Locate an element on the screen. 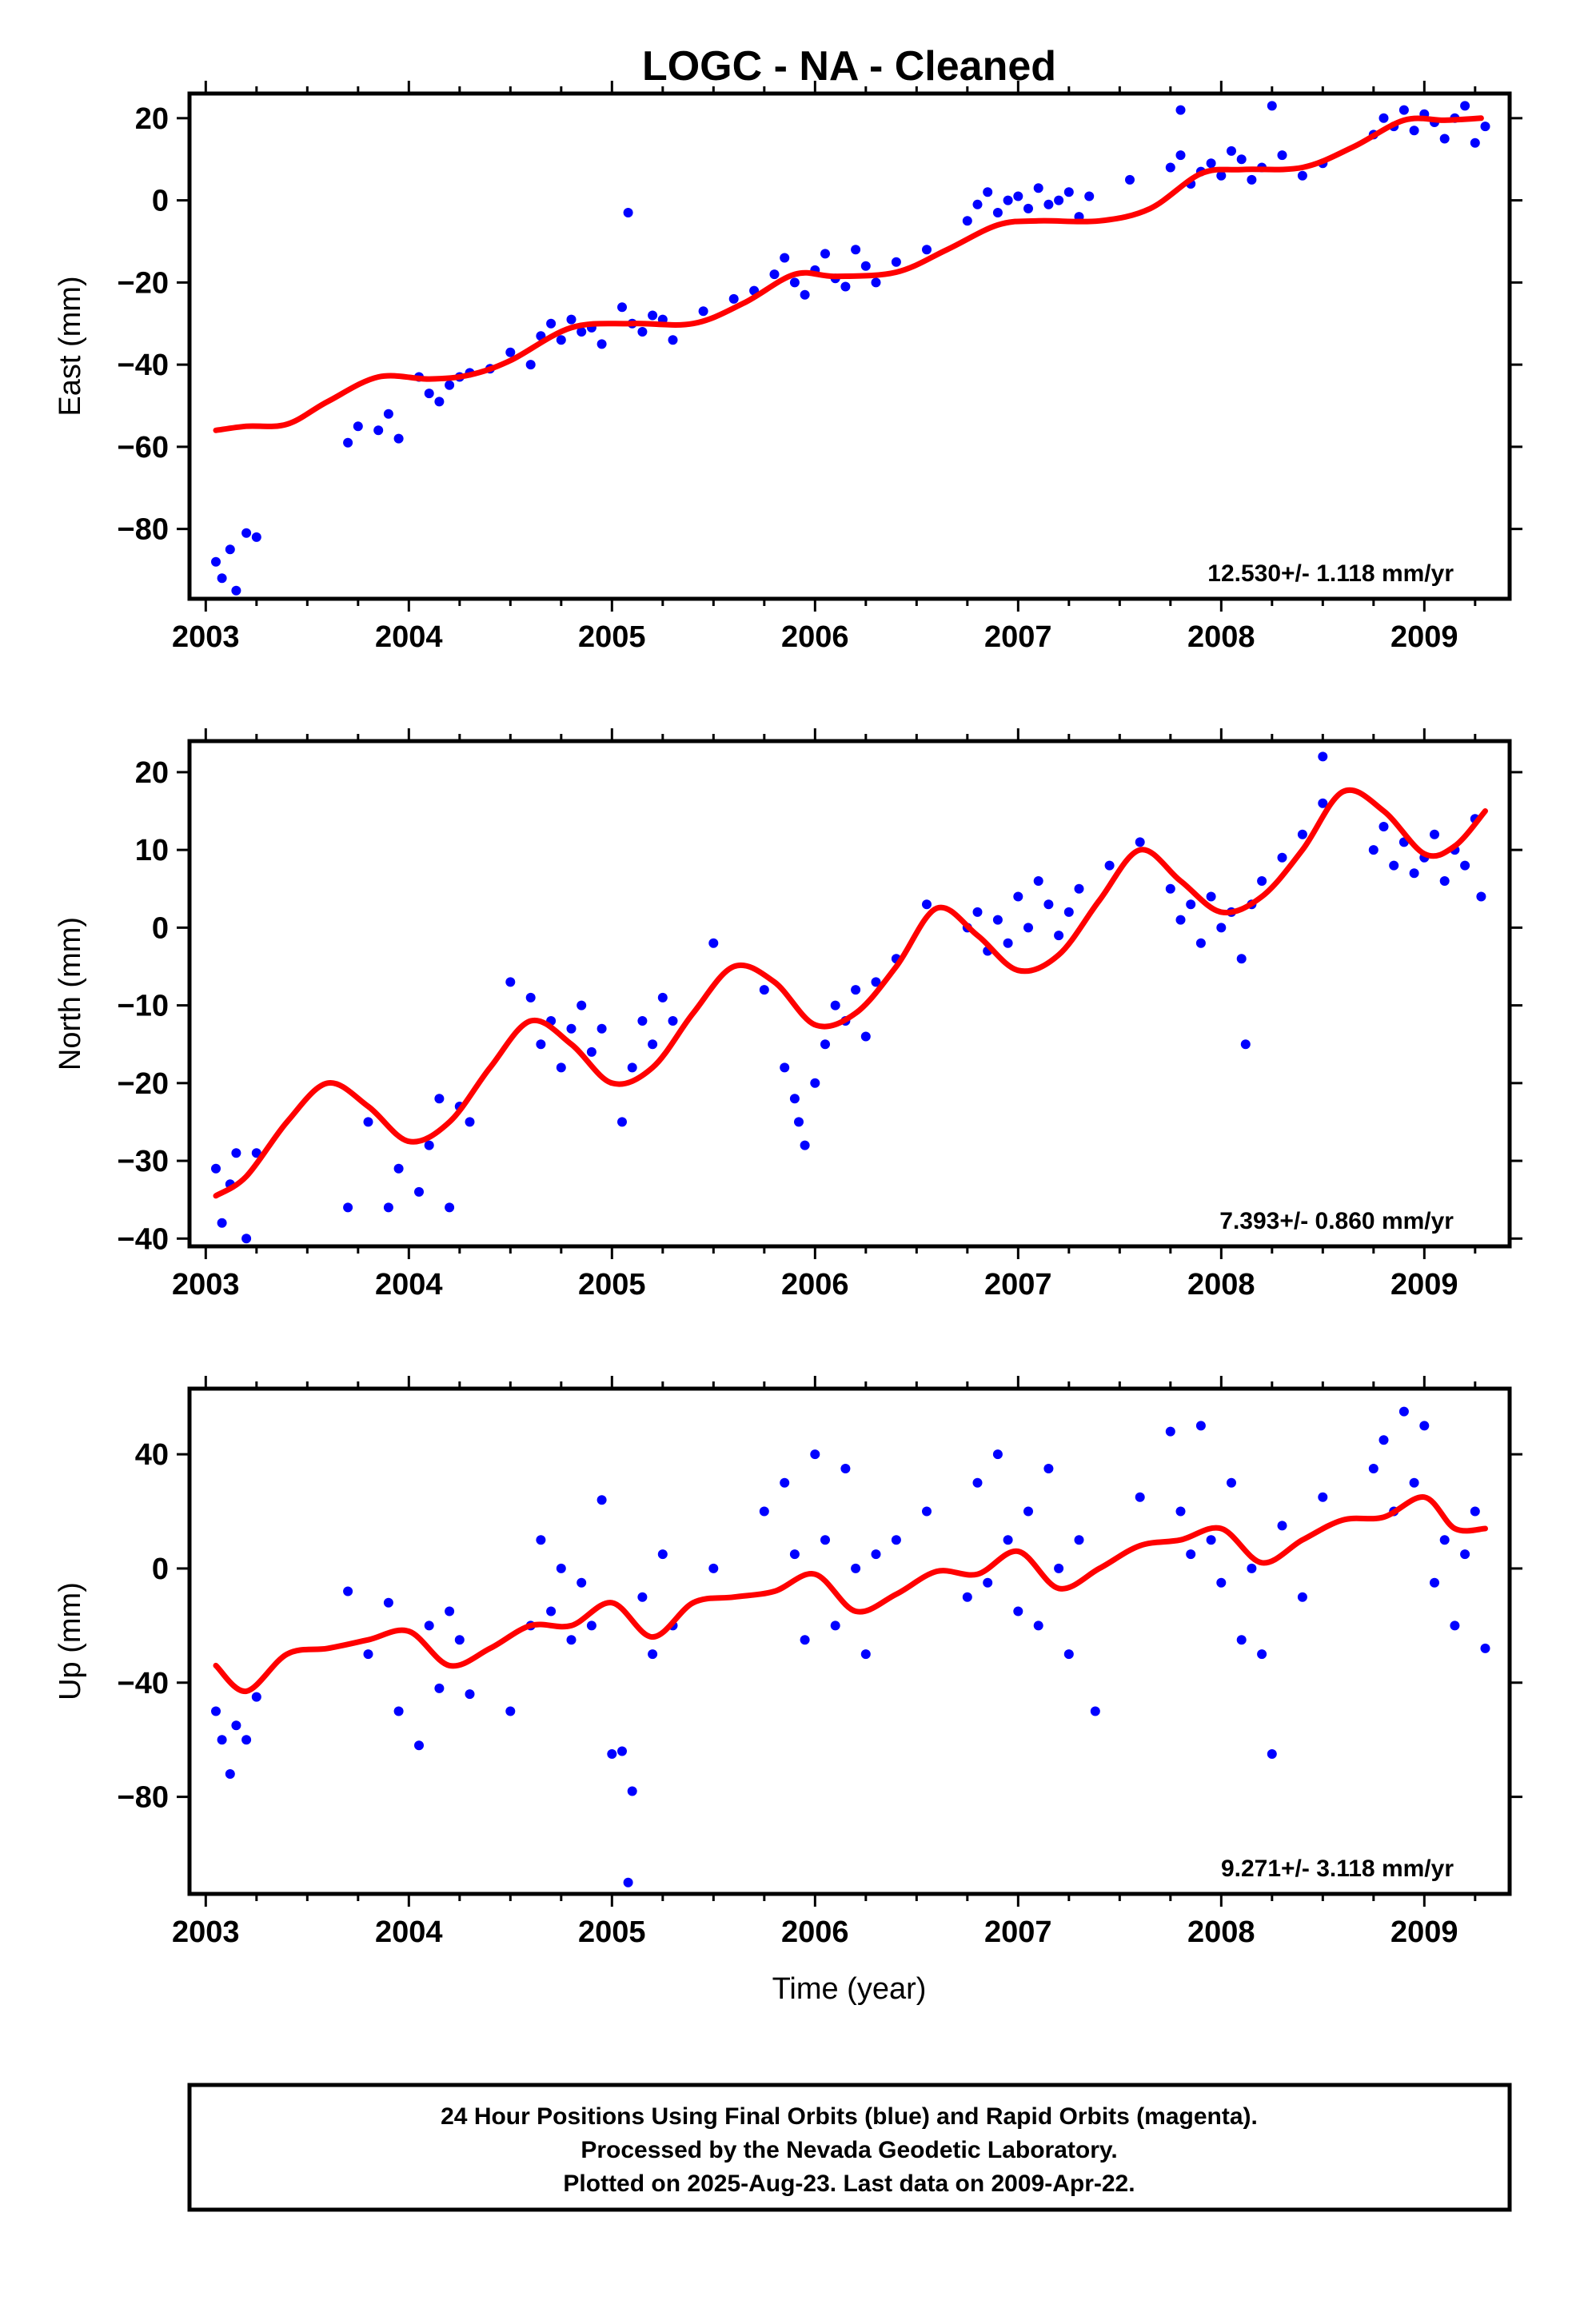 This screenshot has width=1580, height=2324. north-y-tick-label: 0 is located at coordinates (160, 928).